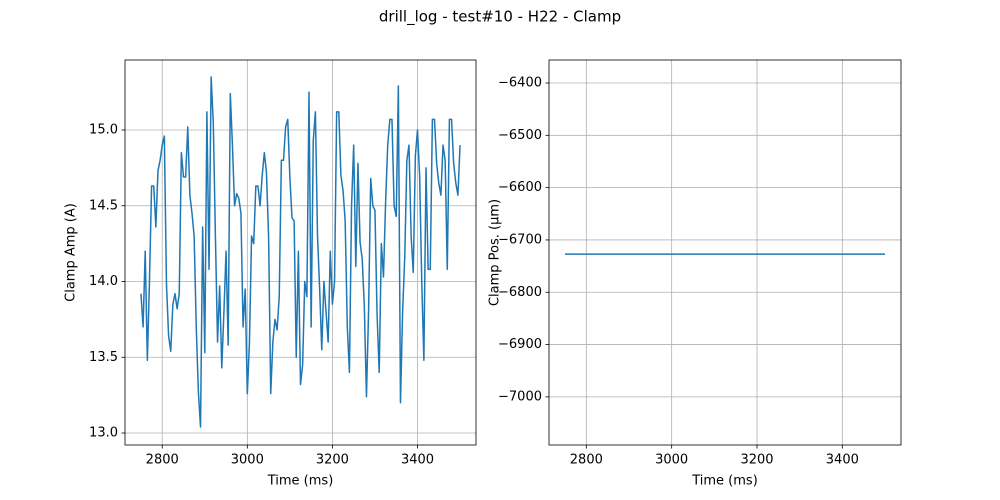 The height and width of the screenshot is (500, 1000). Describe the element at coordinates (103, 357) in the screenshot. I see `y-tick-label: 13.5` at that location.